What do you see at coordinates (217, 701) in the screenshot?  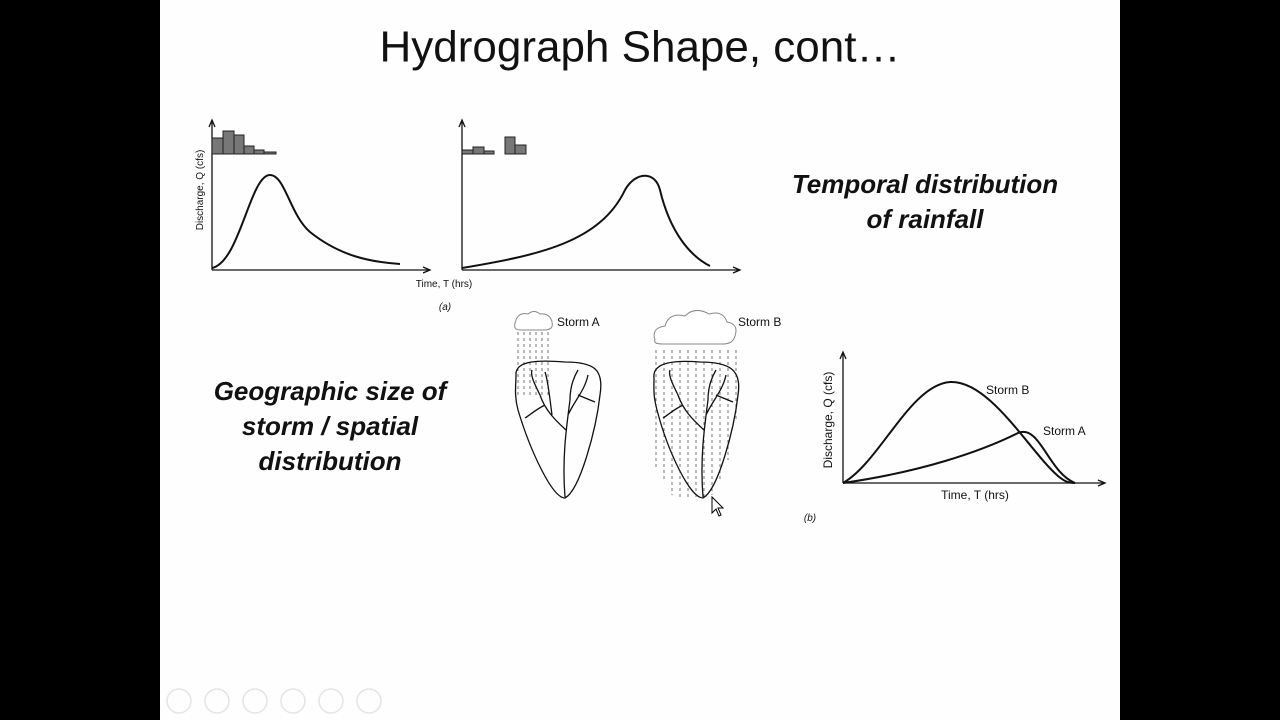 I see `next-button` at bounding box center [217, 701].